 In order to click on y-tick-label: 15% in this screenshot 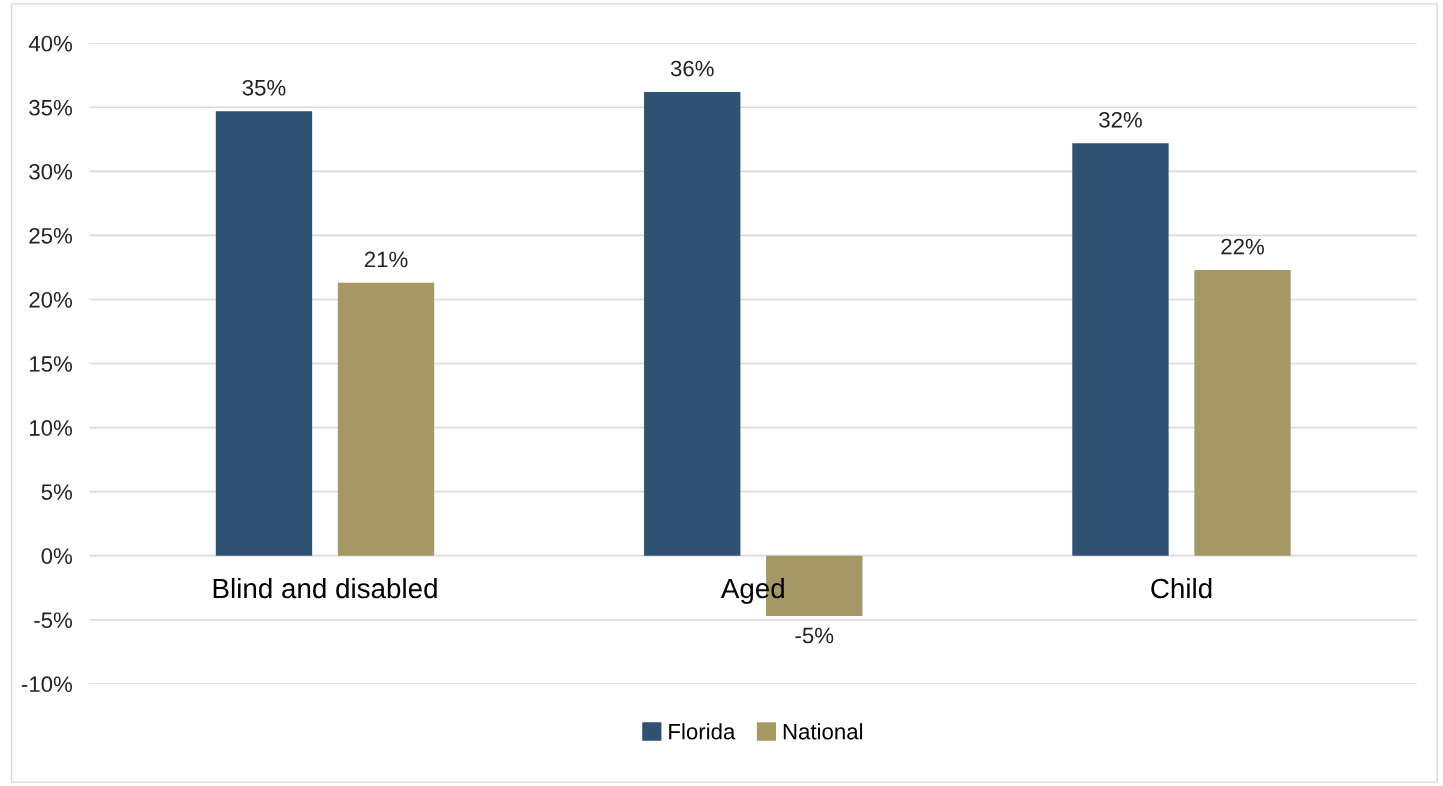, I will do `click(51, 364)`.